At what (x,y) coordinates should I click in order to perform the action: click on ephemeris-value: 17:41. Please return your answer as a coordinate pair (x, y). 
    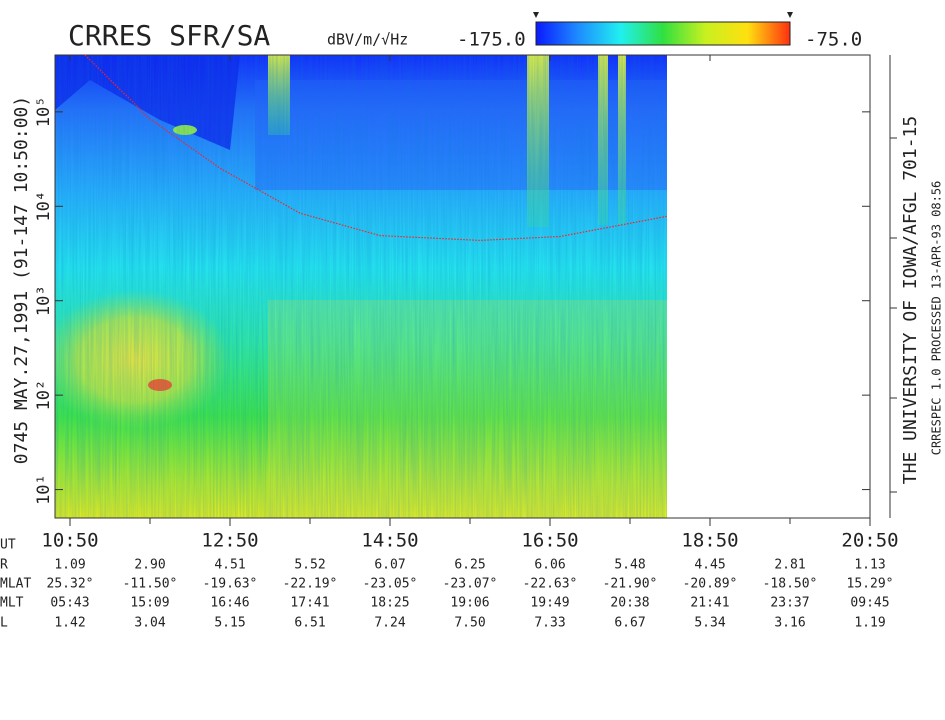
    Looking at the image, I should click on (309, 603).